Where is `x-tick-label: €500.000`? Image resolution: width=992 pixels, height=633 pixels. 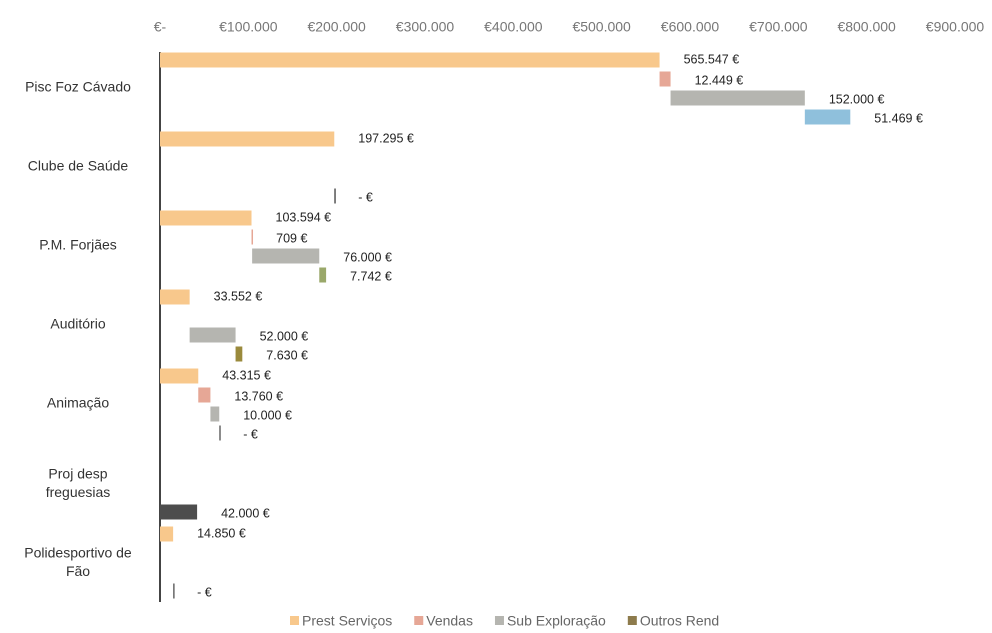 x-tick-label: €500.000 is located at coordinates (601, 27).